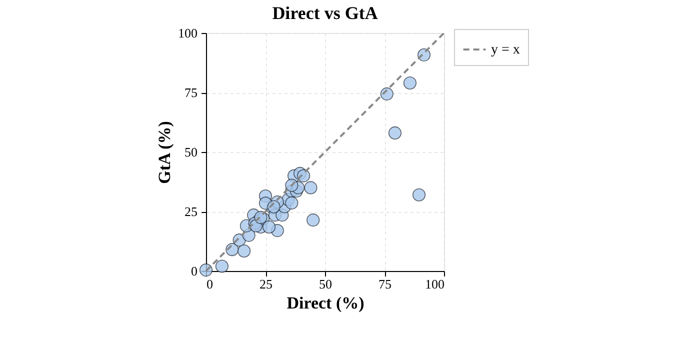  I want to click on chart-title: Direct vs GtA, so click(325, 13).